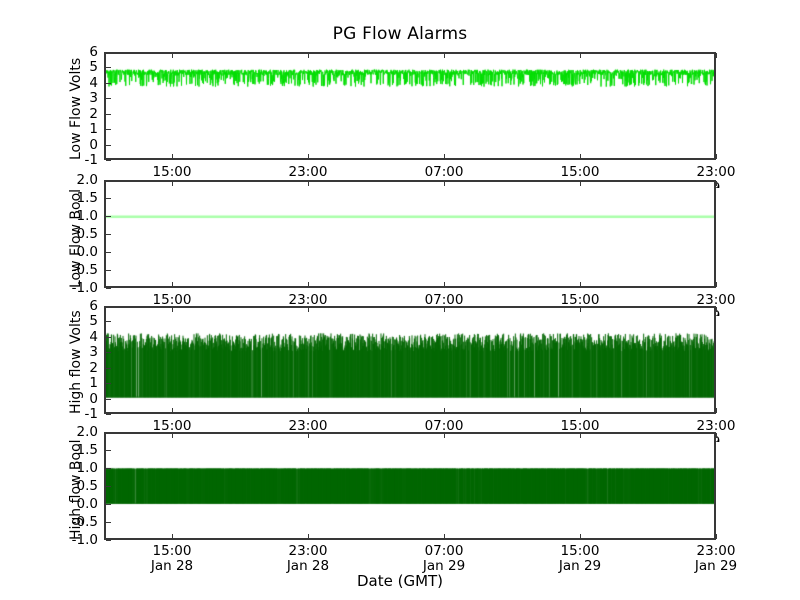 Image resolution: width=800 pixels, height=600 pixels. Describe the element at coordinates (93, 352) in the screenshot. I see `ytick-label: 3` at that location.